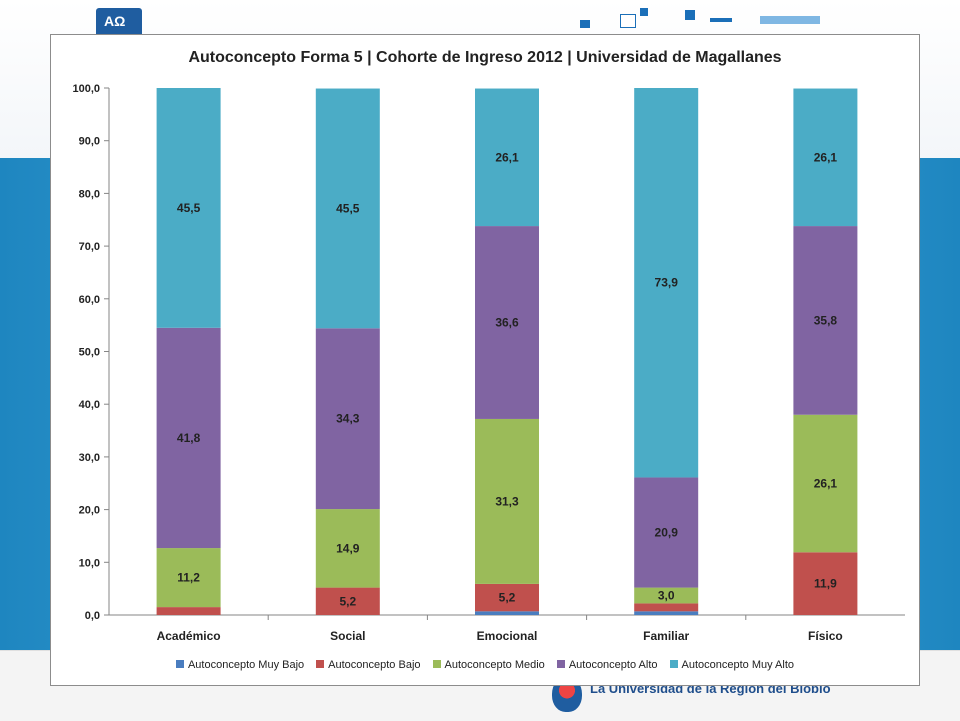 Image resolution: width=960 pixels, height=721 pixels. What do you see at coordinates (89, 458) in the screenshot?
I see `y-tick-label: 30,0` at bounding box center [89, 458].